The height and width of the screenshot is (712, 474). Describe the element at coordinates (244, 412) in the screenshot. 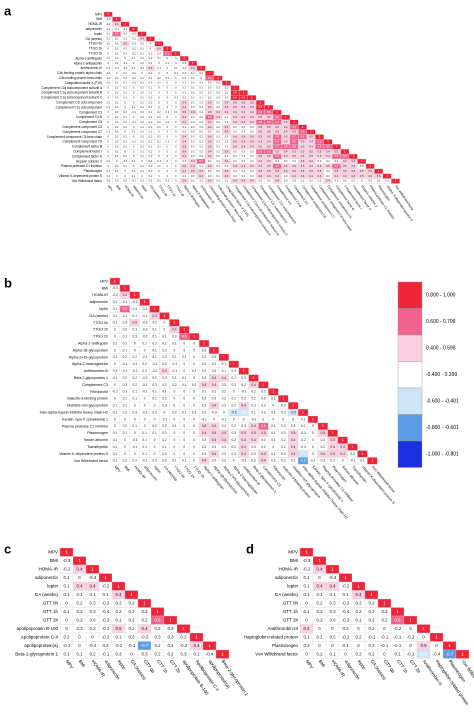

I see `cell-value: -0.6` at that location.